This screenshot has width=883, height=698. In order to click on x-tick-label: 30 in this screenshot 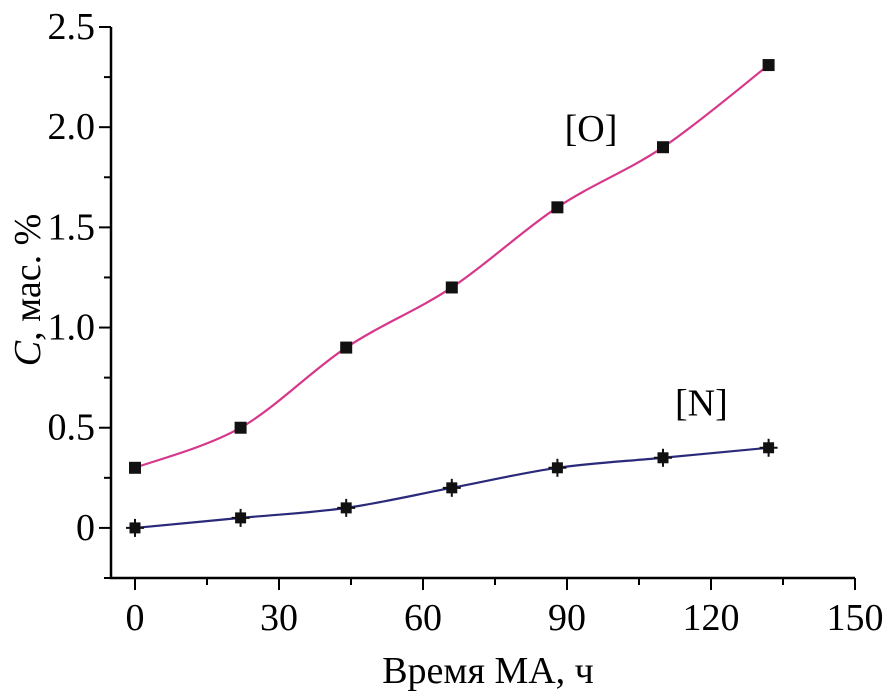, I will do `click(279, 618)`.